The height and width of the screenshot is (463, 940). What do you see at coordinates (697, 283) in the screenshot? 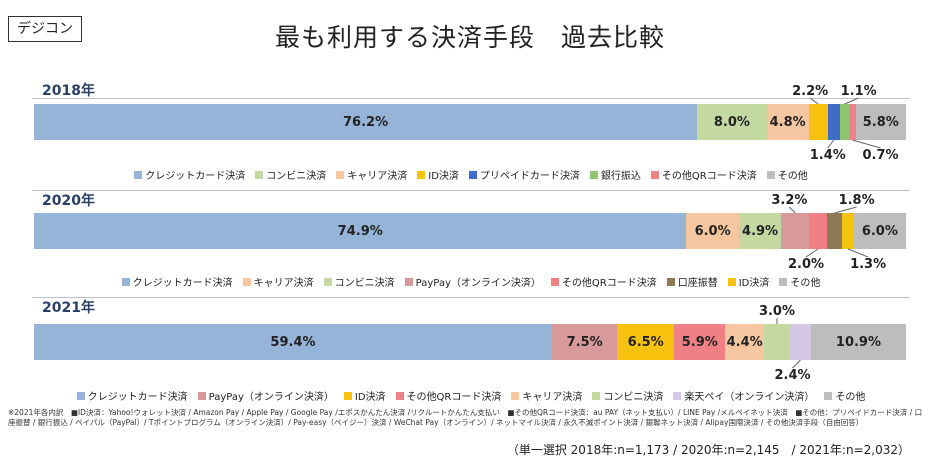
I see `legend-label: 口座振替` at bounding box center [697, 283].